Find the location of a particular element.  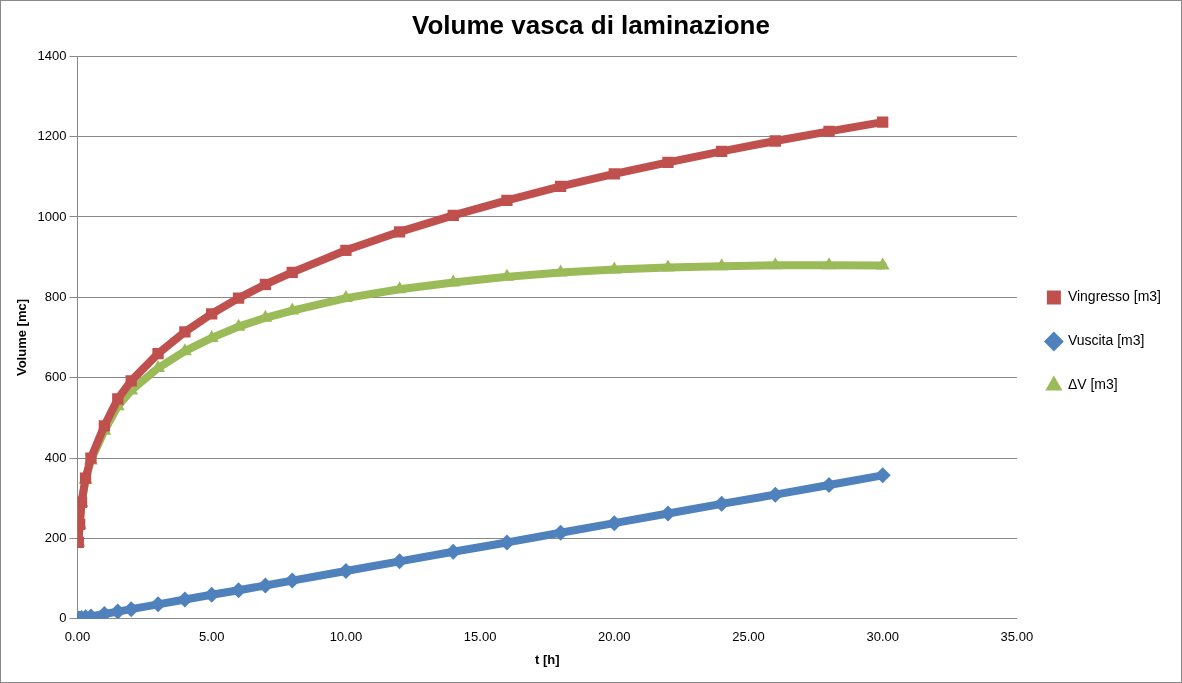

y-tick-label: 400 is located at coordinates (55, 457).